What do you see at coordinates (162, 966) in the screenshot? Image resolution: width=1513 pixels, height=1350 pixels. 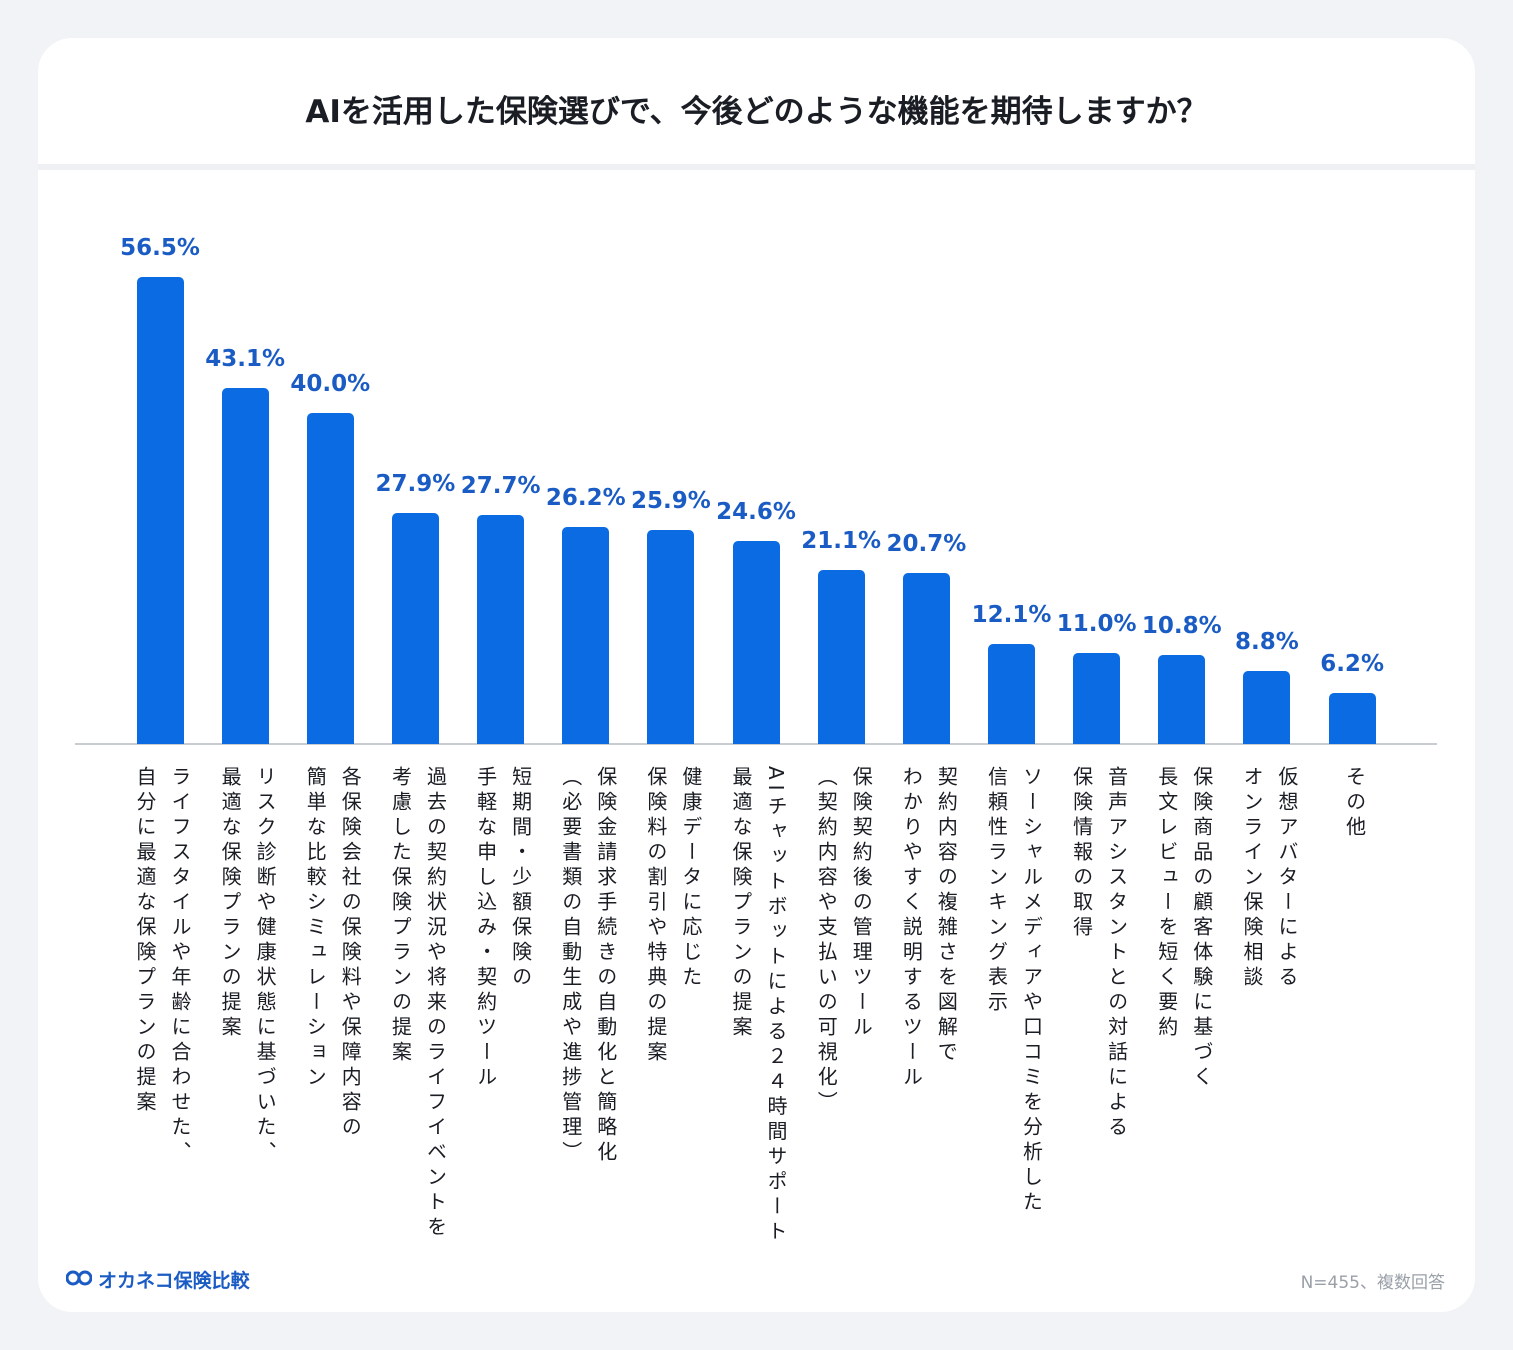 I see `category-label: ライフスタイルや年齢に合わせた、 自分に最適な保険プランの提案` at bounding box center [162, 966].